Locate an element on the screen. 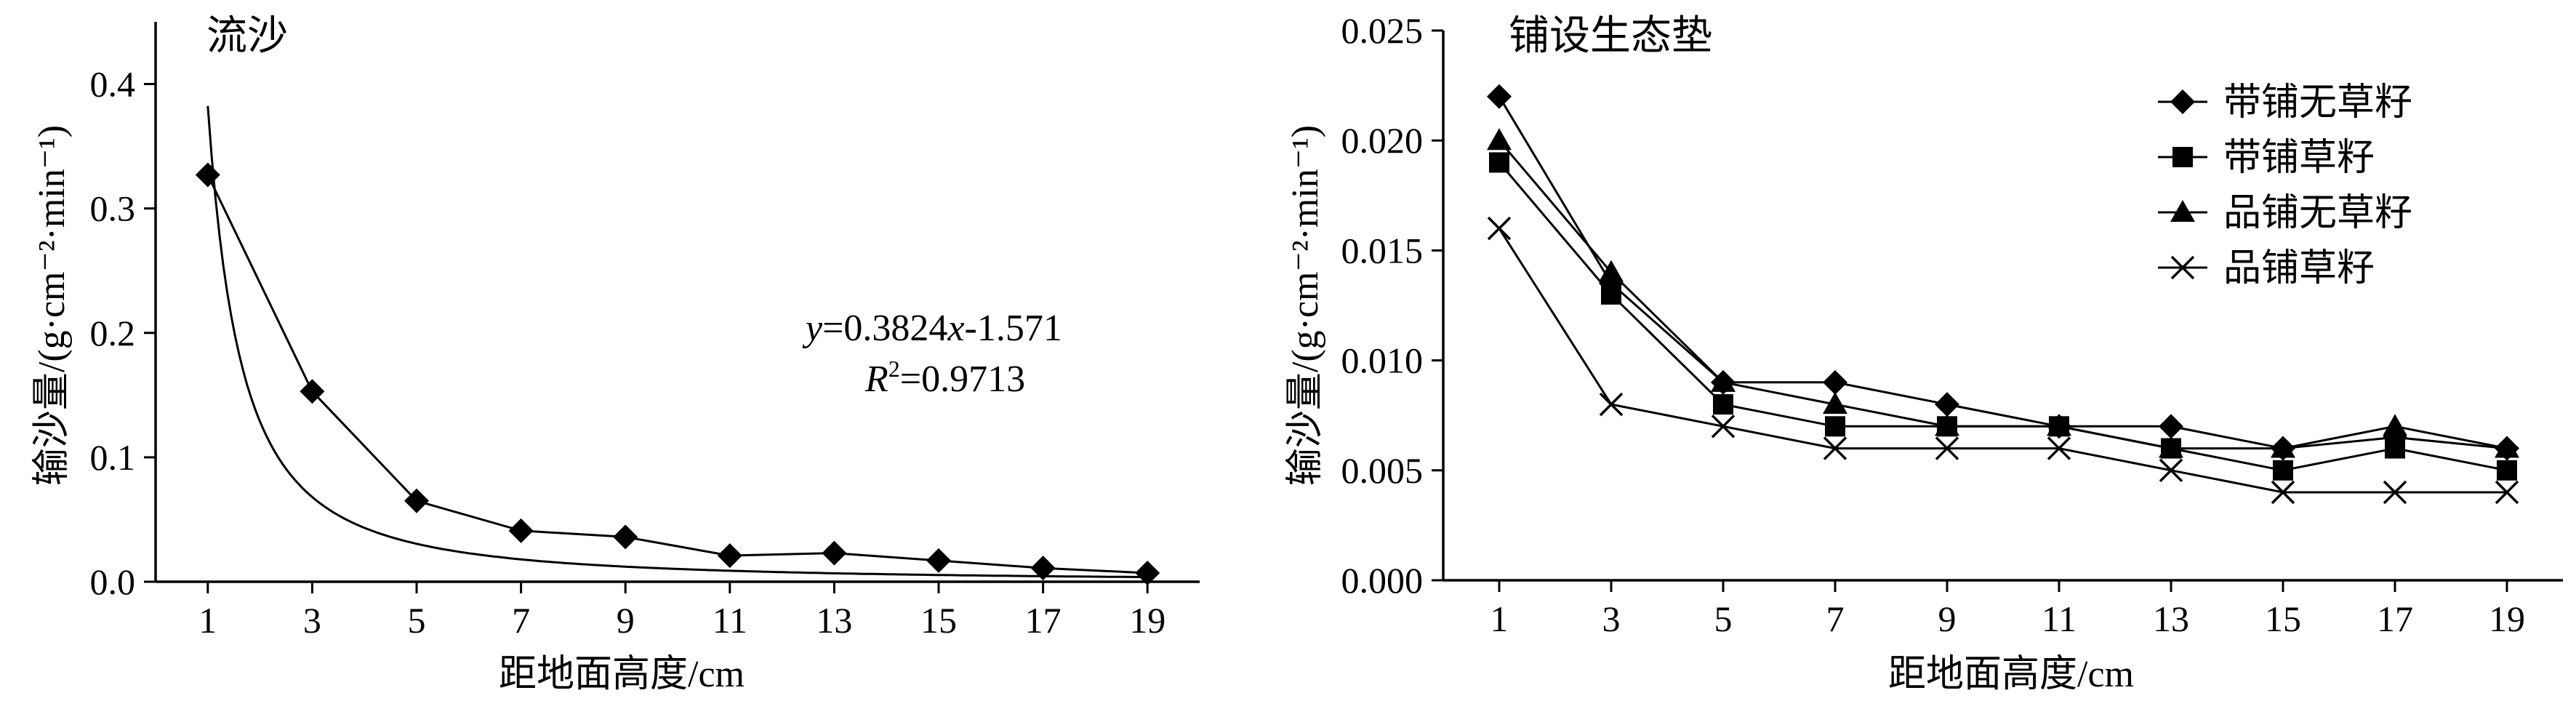 This screenshot has width=2576, height=701. y-tick-label: 0.020 is located at coordinates (1382, 140).